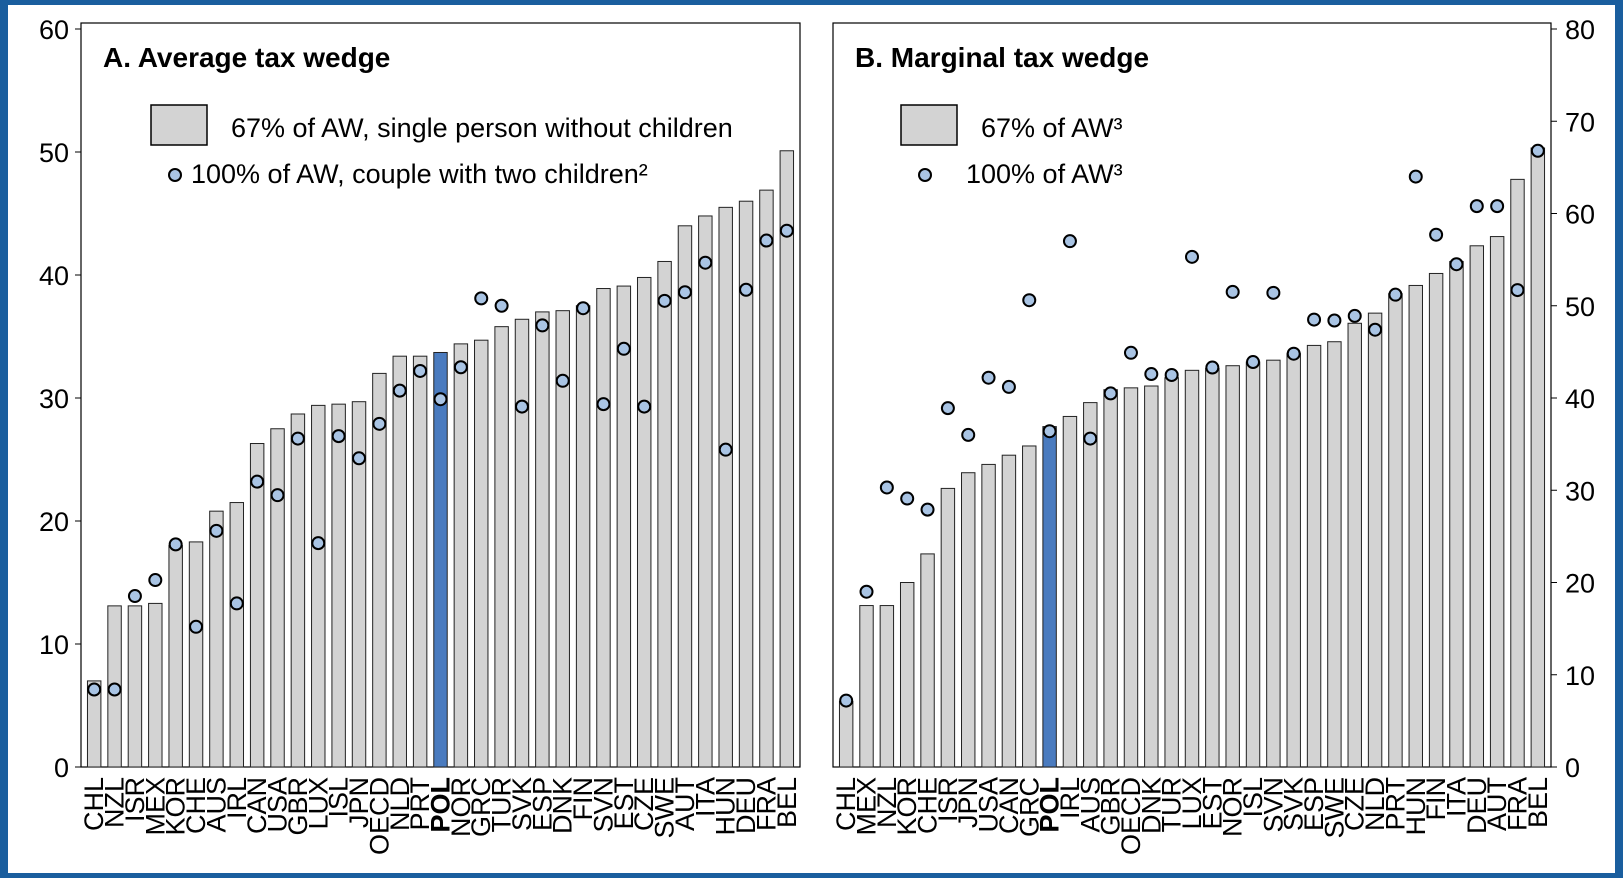 This screenshot has width=1623, height=878. I want to click on x-tick-label: NOR, so click(461, 807).